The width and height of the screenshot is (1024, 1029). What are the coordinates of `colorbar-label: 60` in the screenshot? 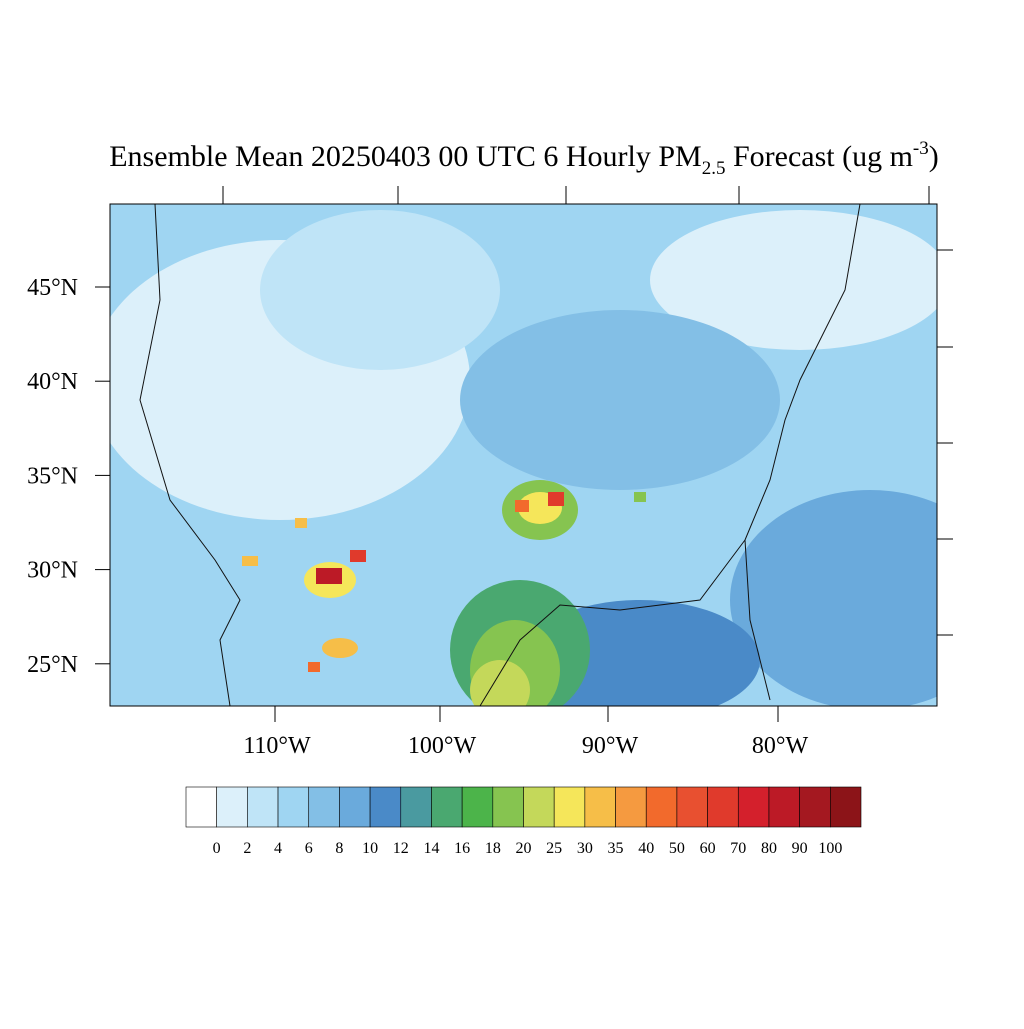 It's located at (708, 848).